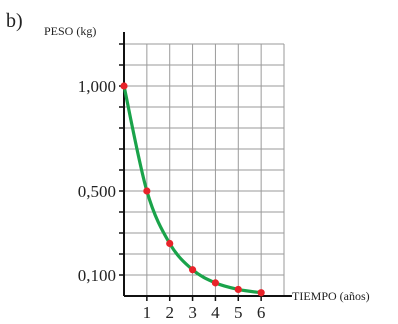  I want to click on x-tick-label: 4, so click(215, 311).